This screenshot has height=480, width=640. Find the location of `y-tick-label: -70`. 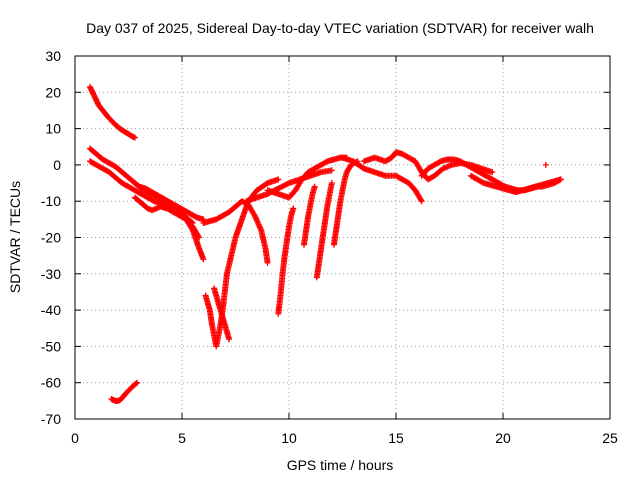

y-tick-label: -70 is located at coordinates (51, 419).